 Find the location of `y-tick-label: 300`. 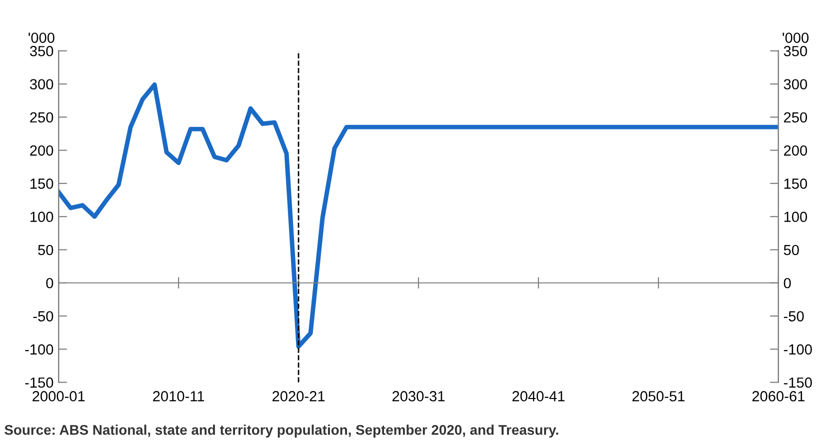

y-tick-label: 300 is located at coordinates (42, 84).